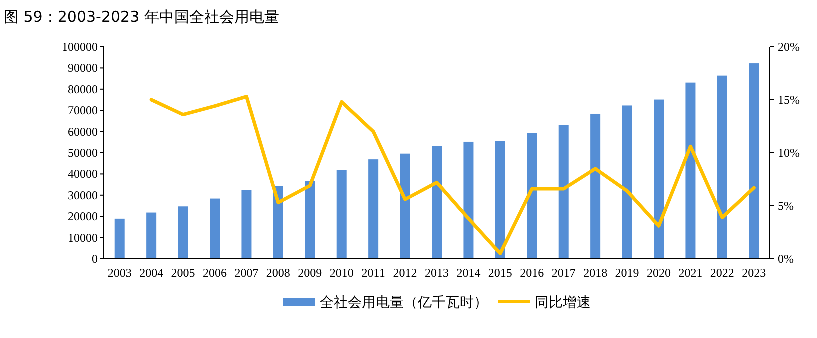  What do you see at coordinates (142, 17) in the screenshot?
I see `chart-title: 图 59：2003-2023 年中国全社会用电量` at bounding box center [142, 17].